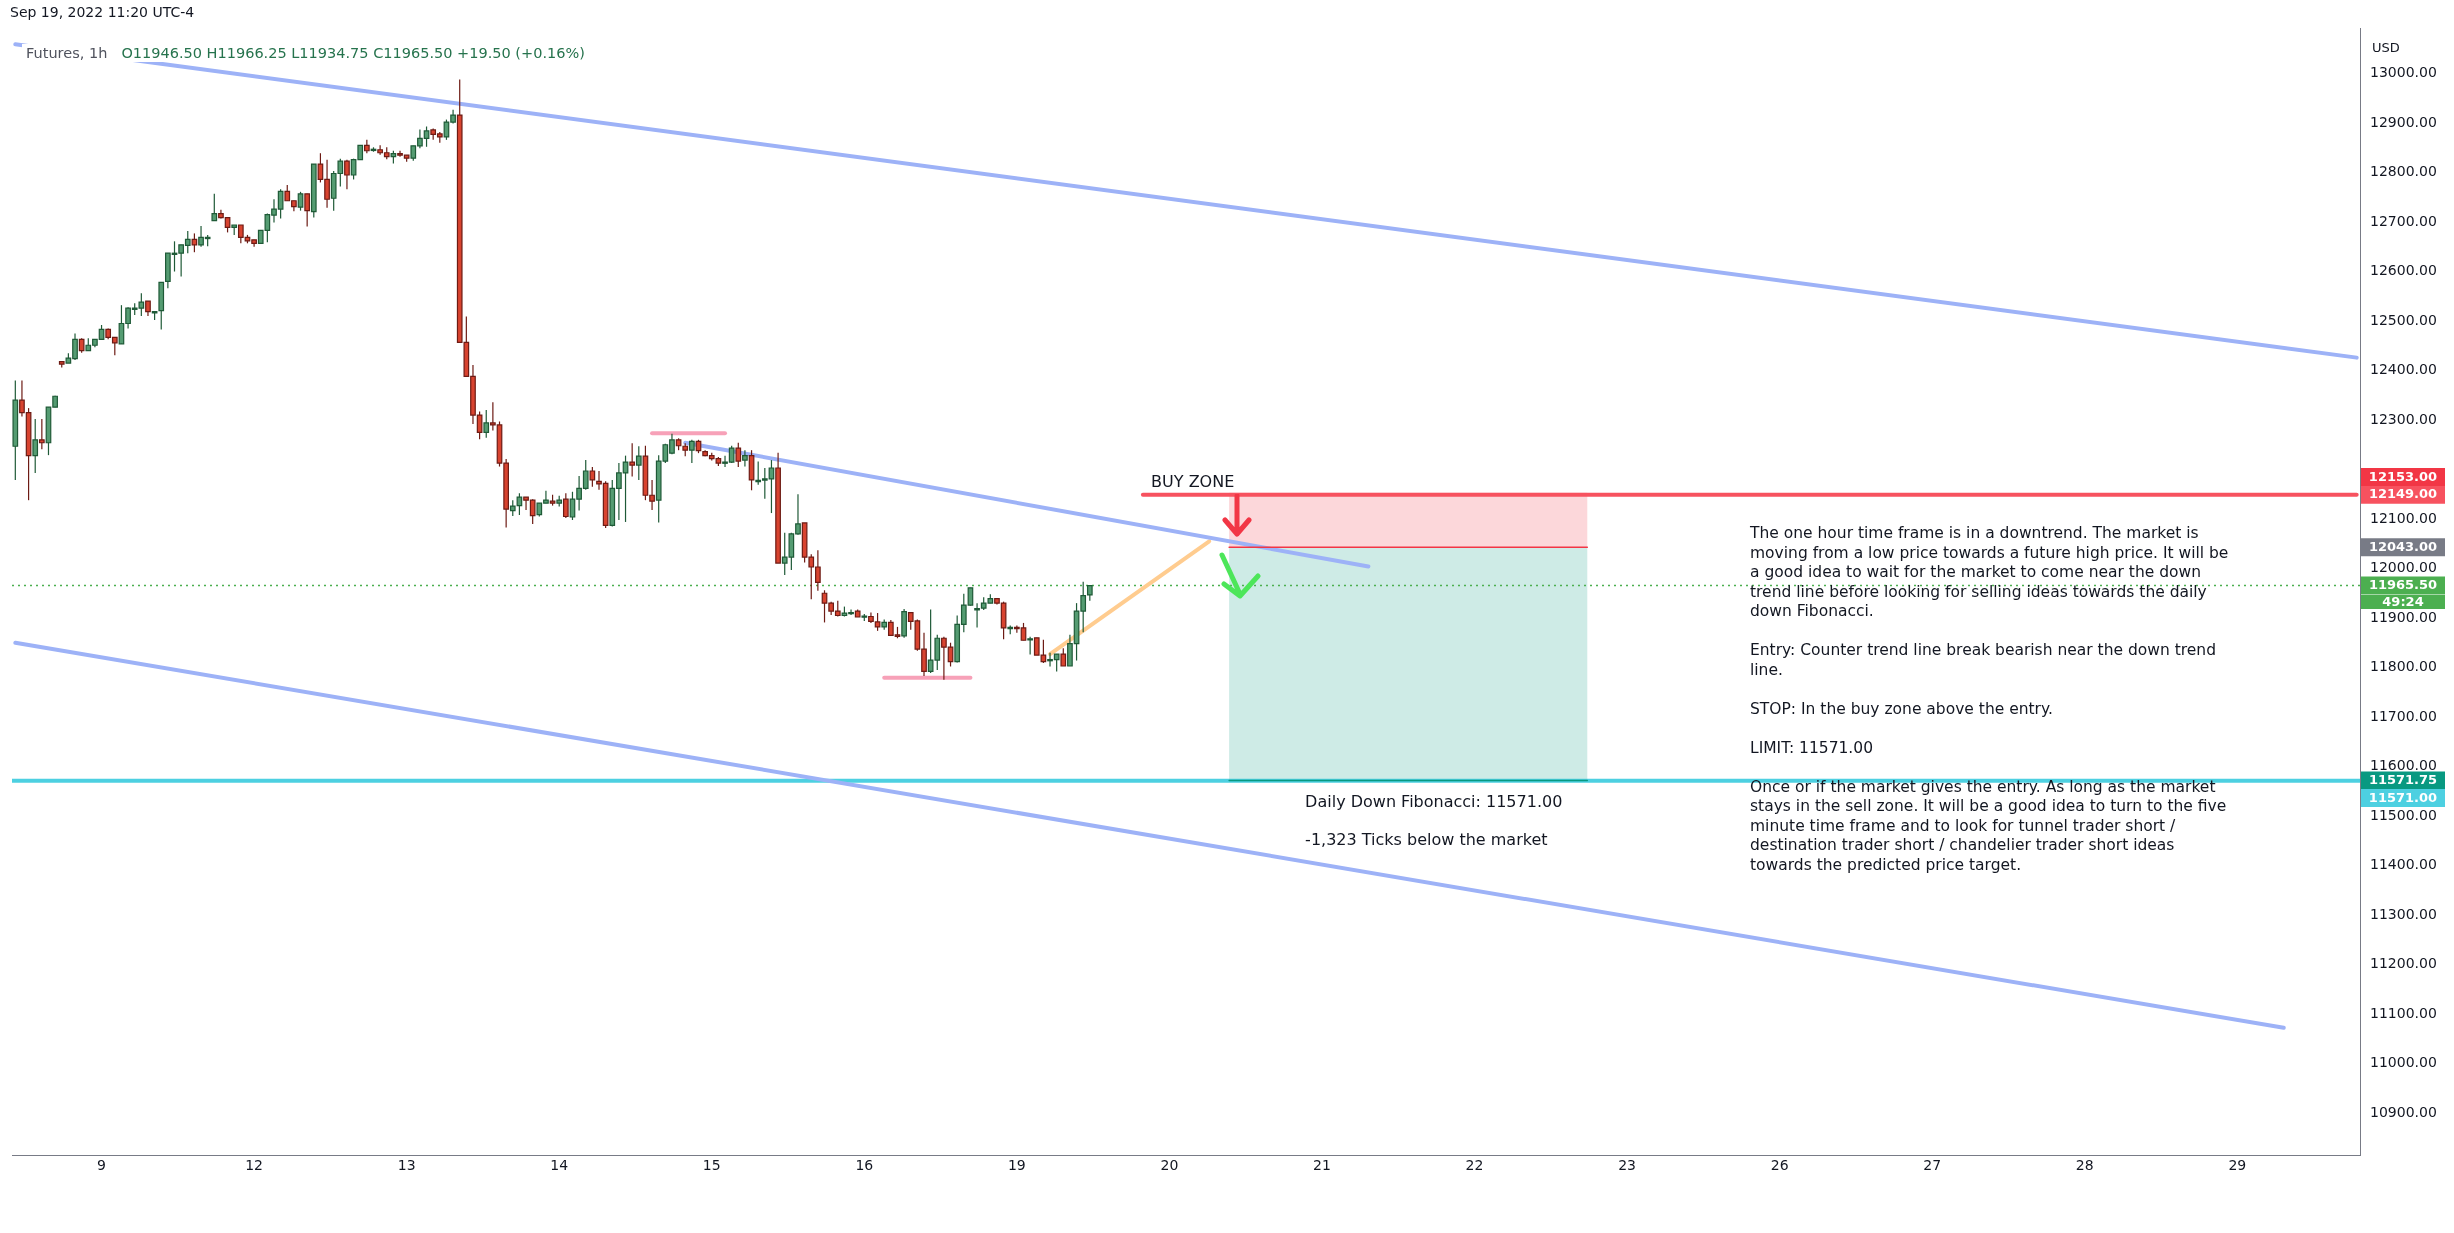 The width and height of the screenshot is (2454, 1233). I want to click on annotation: Daily Down Fibonacci: 11571.00, so click(1434, 802).